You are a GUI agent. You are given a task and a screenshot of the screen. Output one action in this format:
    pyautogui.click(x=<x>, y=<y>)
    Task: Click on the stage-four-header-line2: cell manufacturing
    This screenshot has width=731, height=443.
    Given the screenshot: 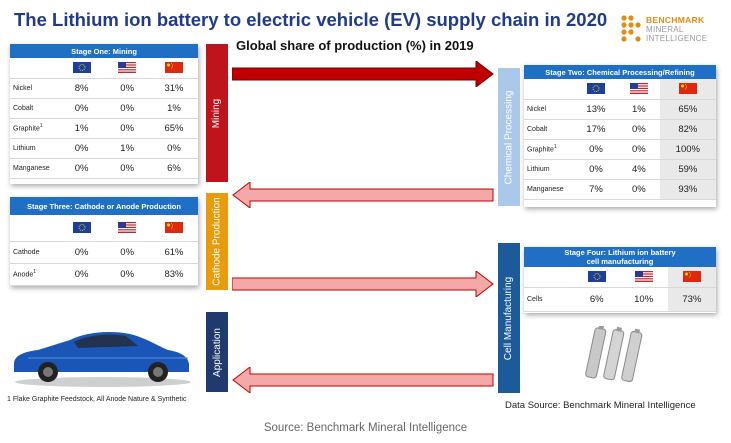 What is the action you would take?
    pyautogui.click(x=620, y=261)
    